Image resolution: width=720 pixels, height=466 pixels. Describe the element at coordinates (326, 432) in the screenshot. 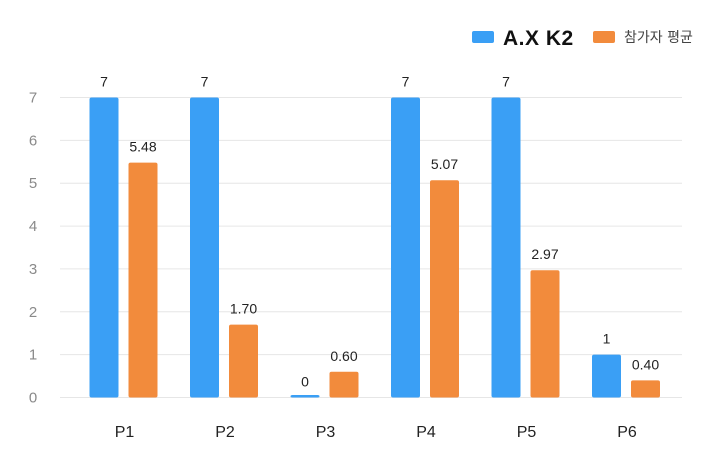

I see `x-tick-label: P3` at that location.